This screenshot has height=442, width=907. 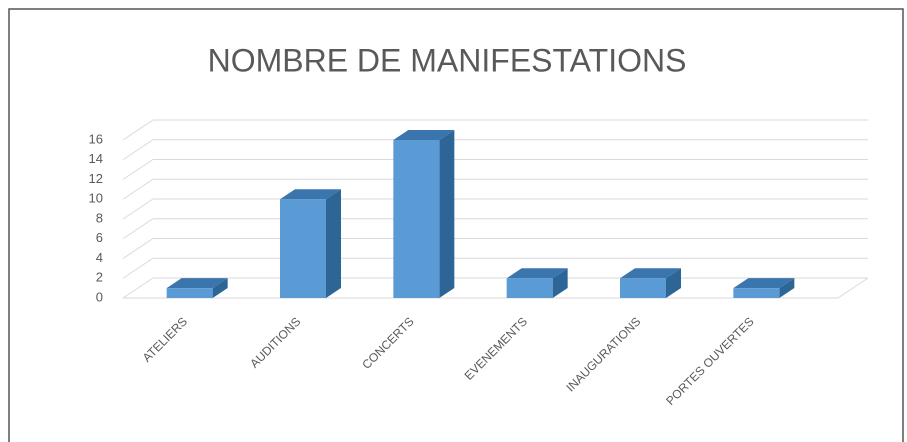 What do you see at coordinates (447, 60) in the screenshot?
I see `chart-title: NOMBRE DE MANIFESTATIONS` at bounding box center [447, 60].